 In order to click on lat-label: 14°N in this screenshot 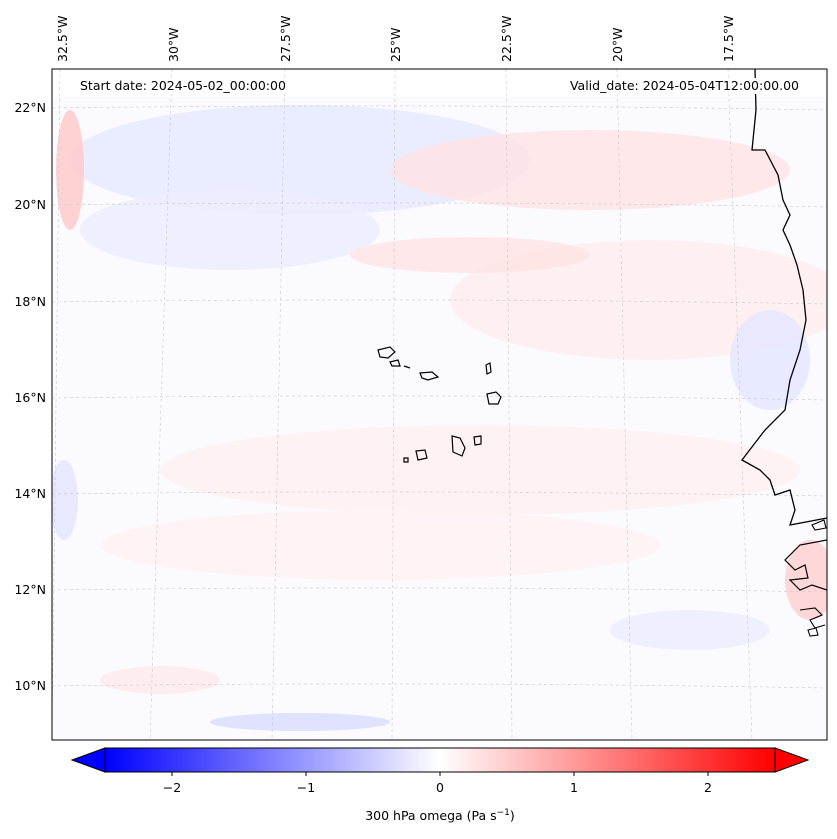, I will do `click(30, 493)`.